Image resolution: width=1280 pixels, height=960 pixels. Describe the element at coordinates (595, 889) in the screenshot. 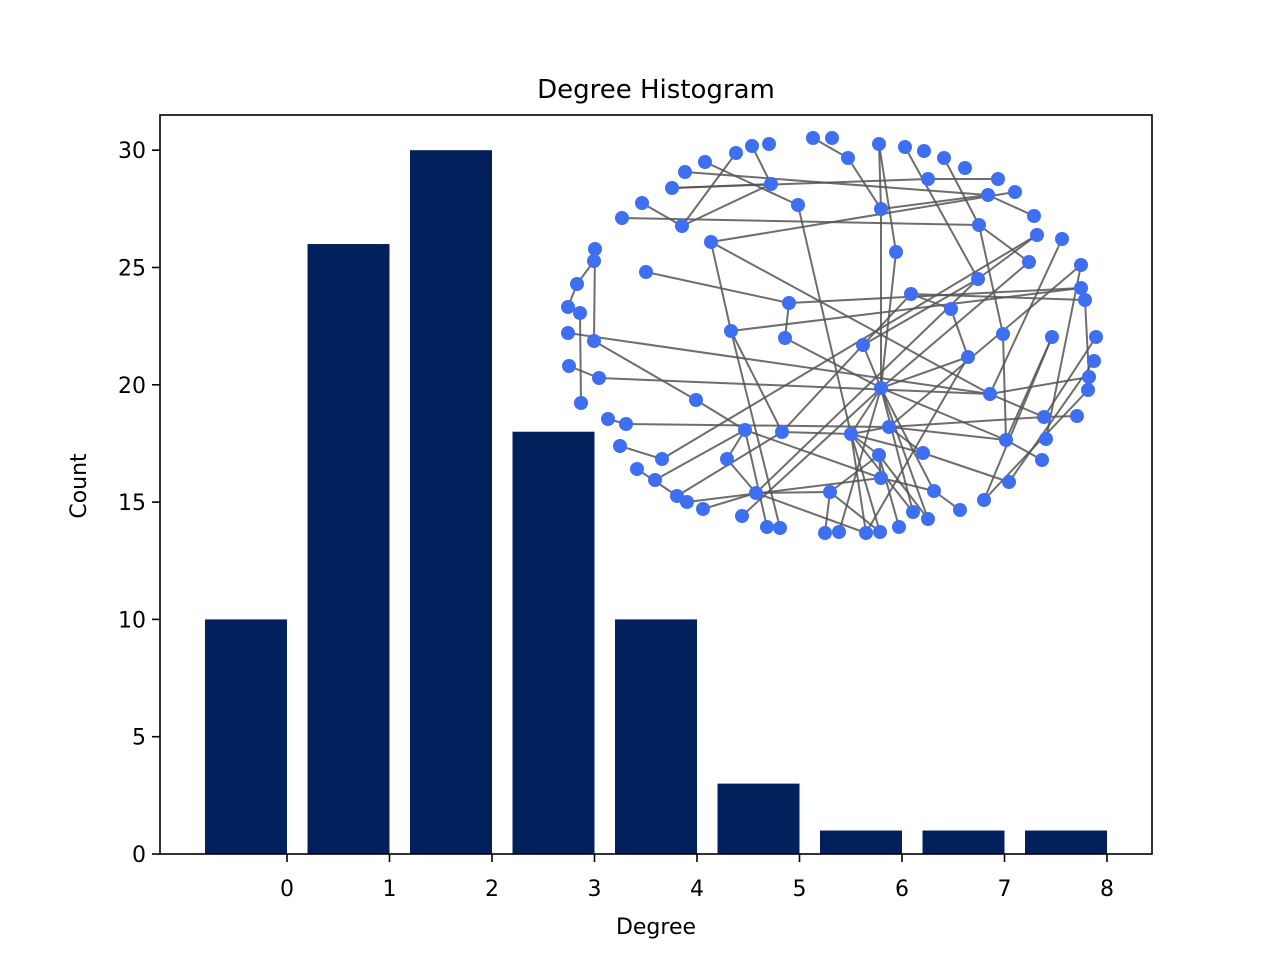

I see `x-tick-label: 3` at that location.